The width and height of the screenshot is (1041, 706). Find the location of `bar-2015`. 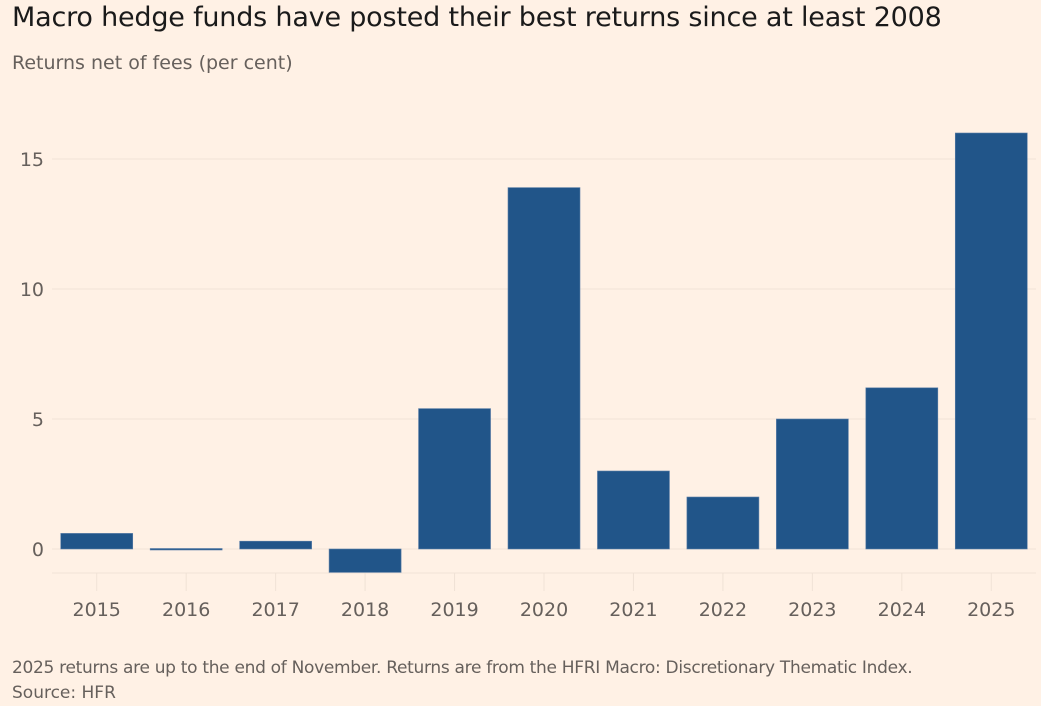

bar-2015 is located at coordinates (97, 541).